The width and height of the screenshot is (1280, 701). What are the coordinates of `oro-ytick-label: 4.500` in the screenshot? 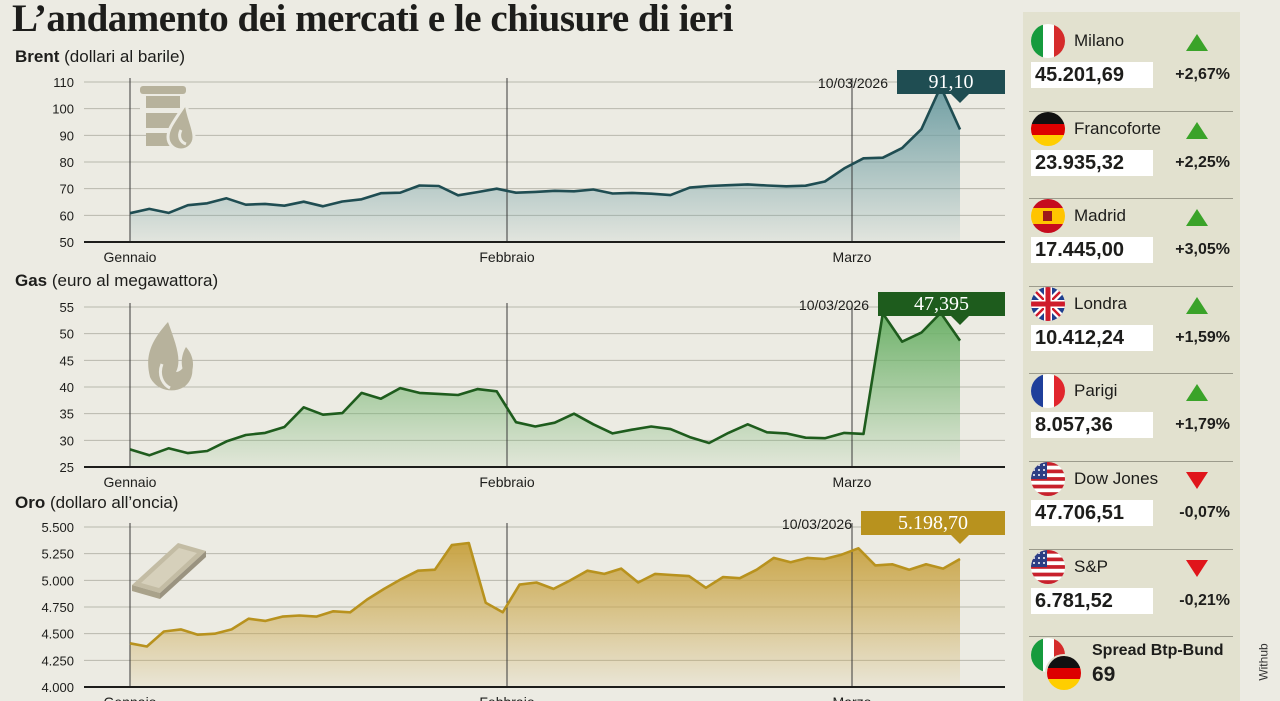 It's located at (57, 634).